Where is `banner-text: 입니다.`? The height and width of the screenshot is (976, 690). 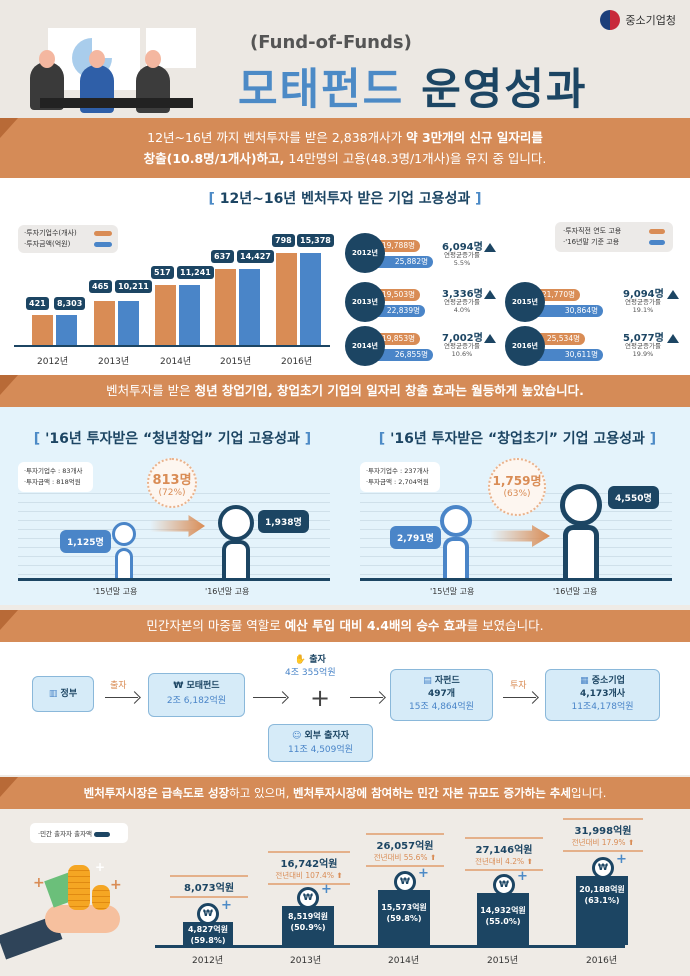
banner-text: 입니다. is located at coordinates (588, 793).